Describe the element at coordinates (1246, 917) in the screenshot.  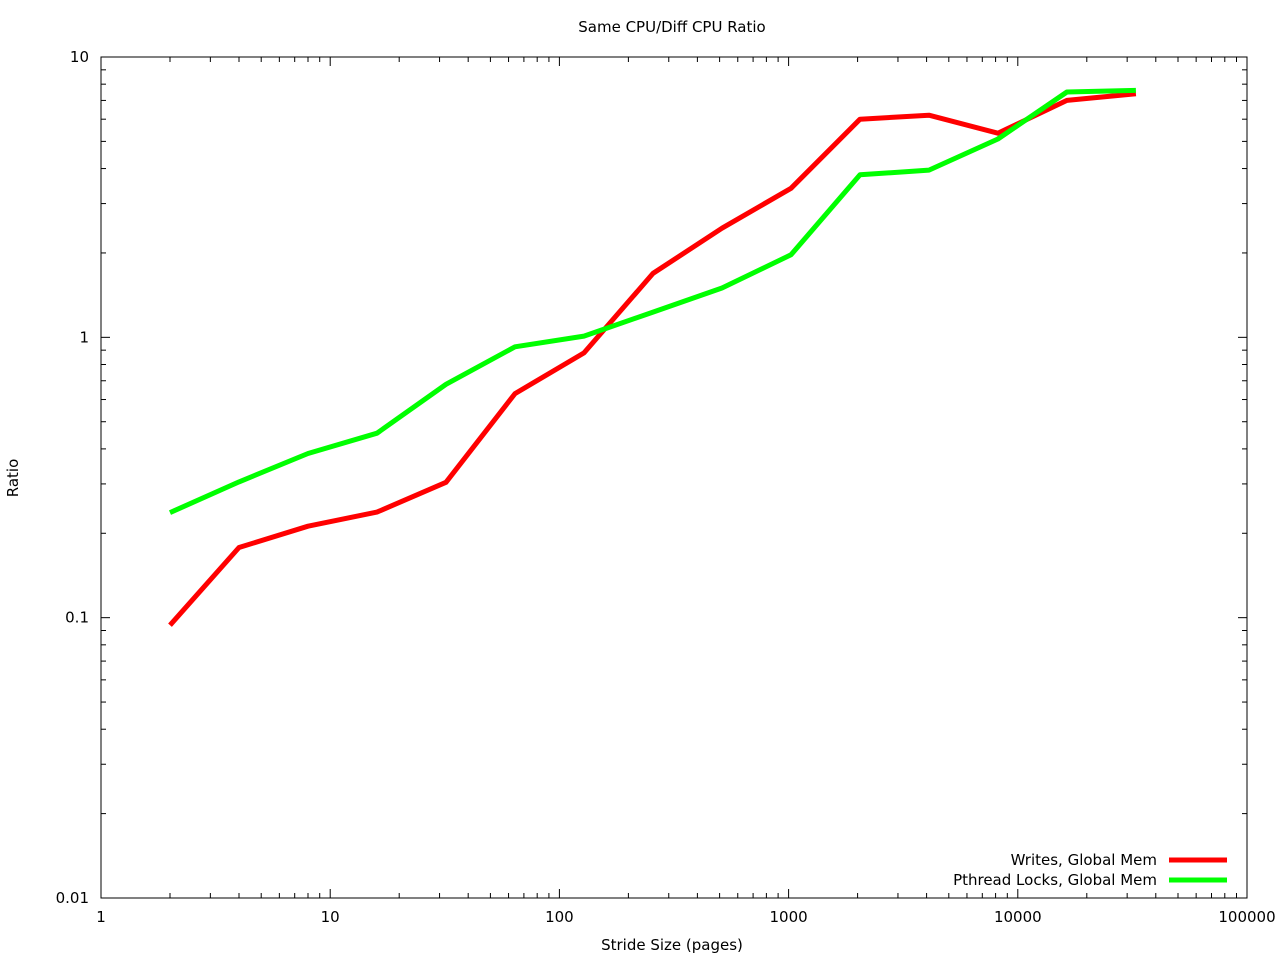
I see `x-tick-label: 100000` at that location.